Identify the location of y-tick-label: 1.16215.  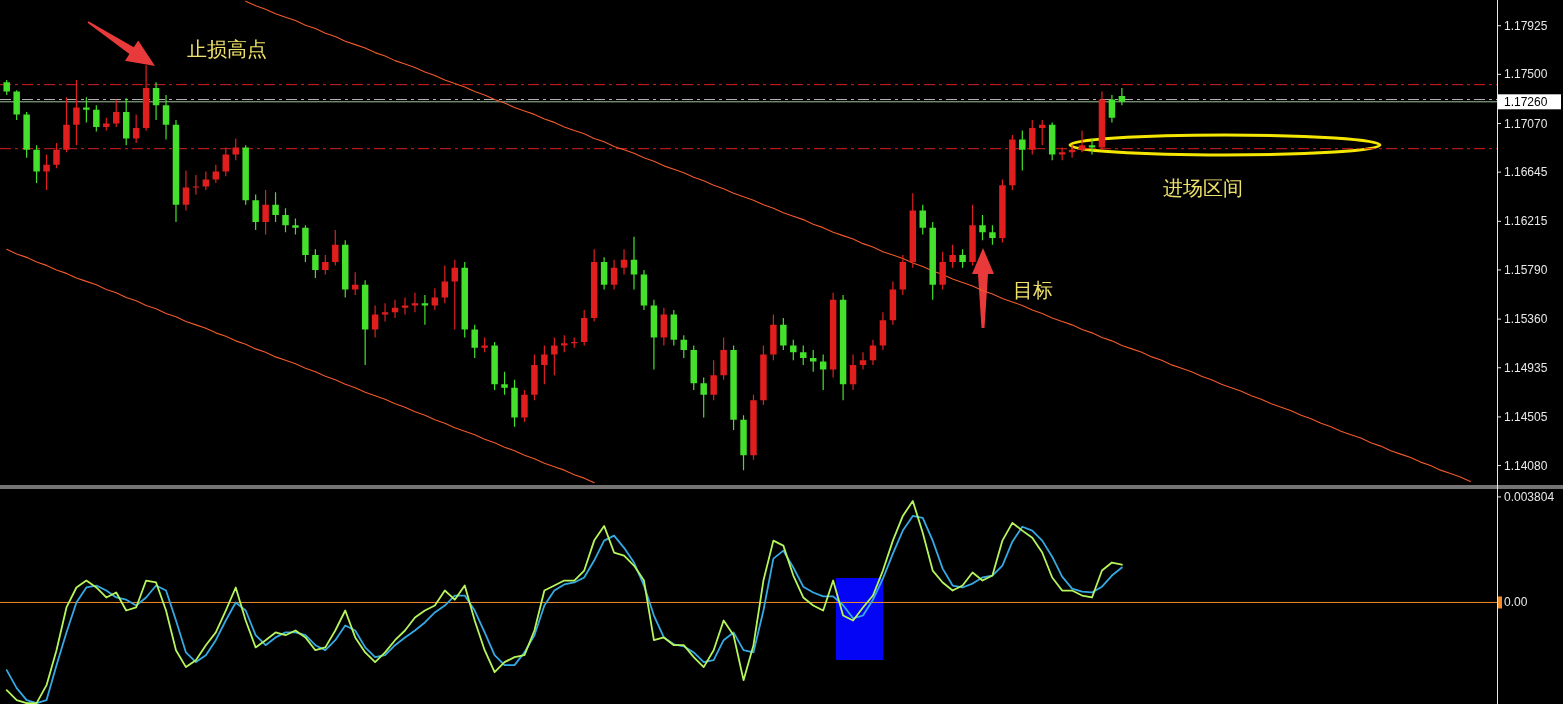
(1526, 221).